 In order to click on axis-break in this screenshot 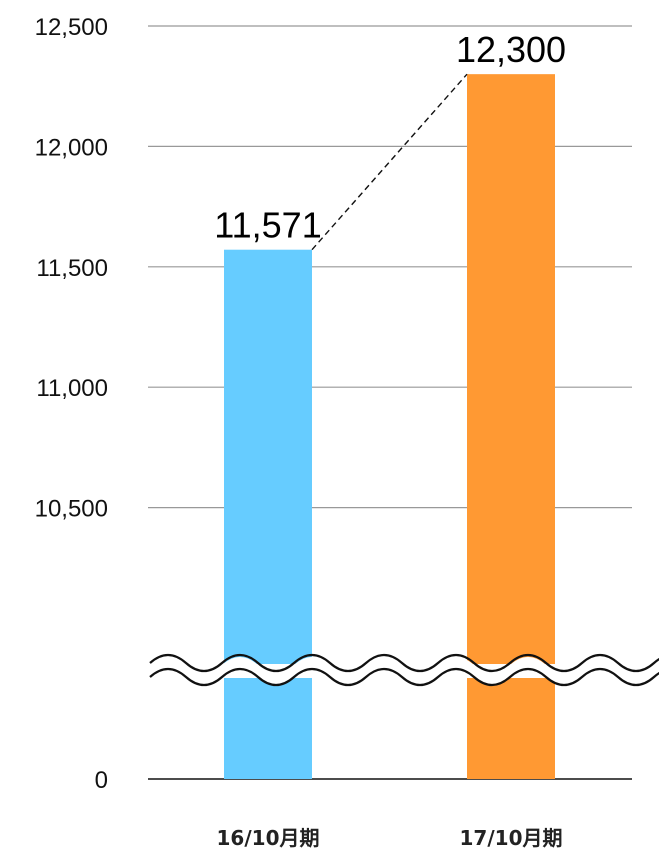, I will do `click(404, 670)`.